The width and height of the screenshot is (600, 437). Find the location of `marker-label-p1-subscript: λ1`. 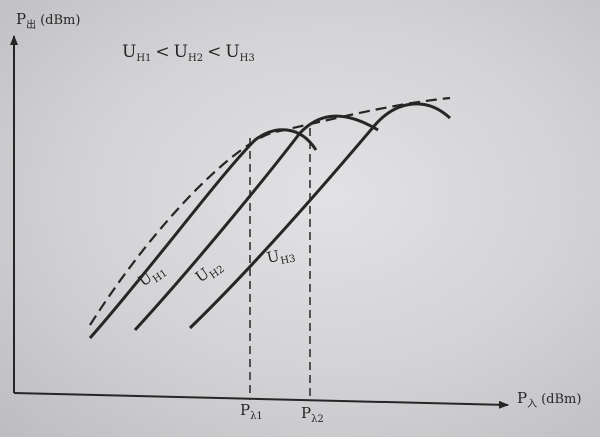

marker-label-p1-subscript: λ1 is located at coordinates (256, 416).